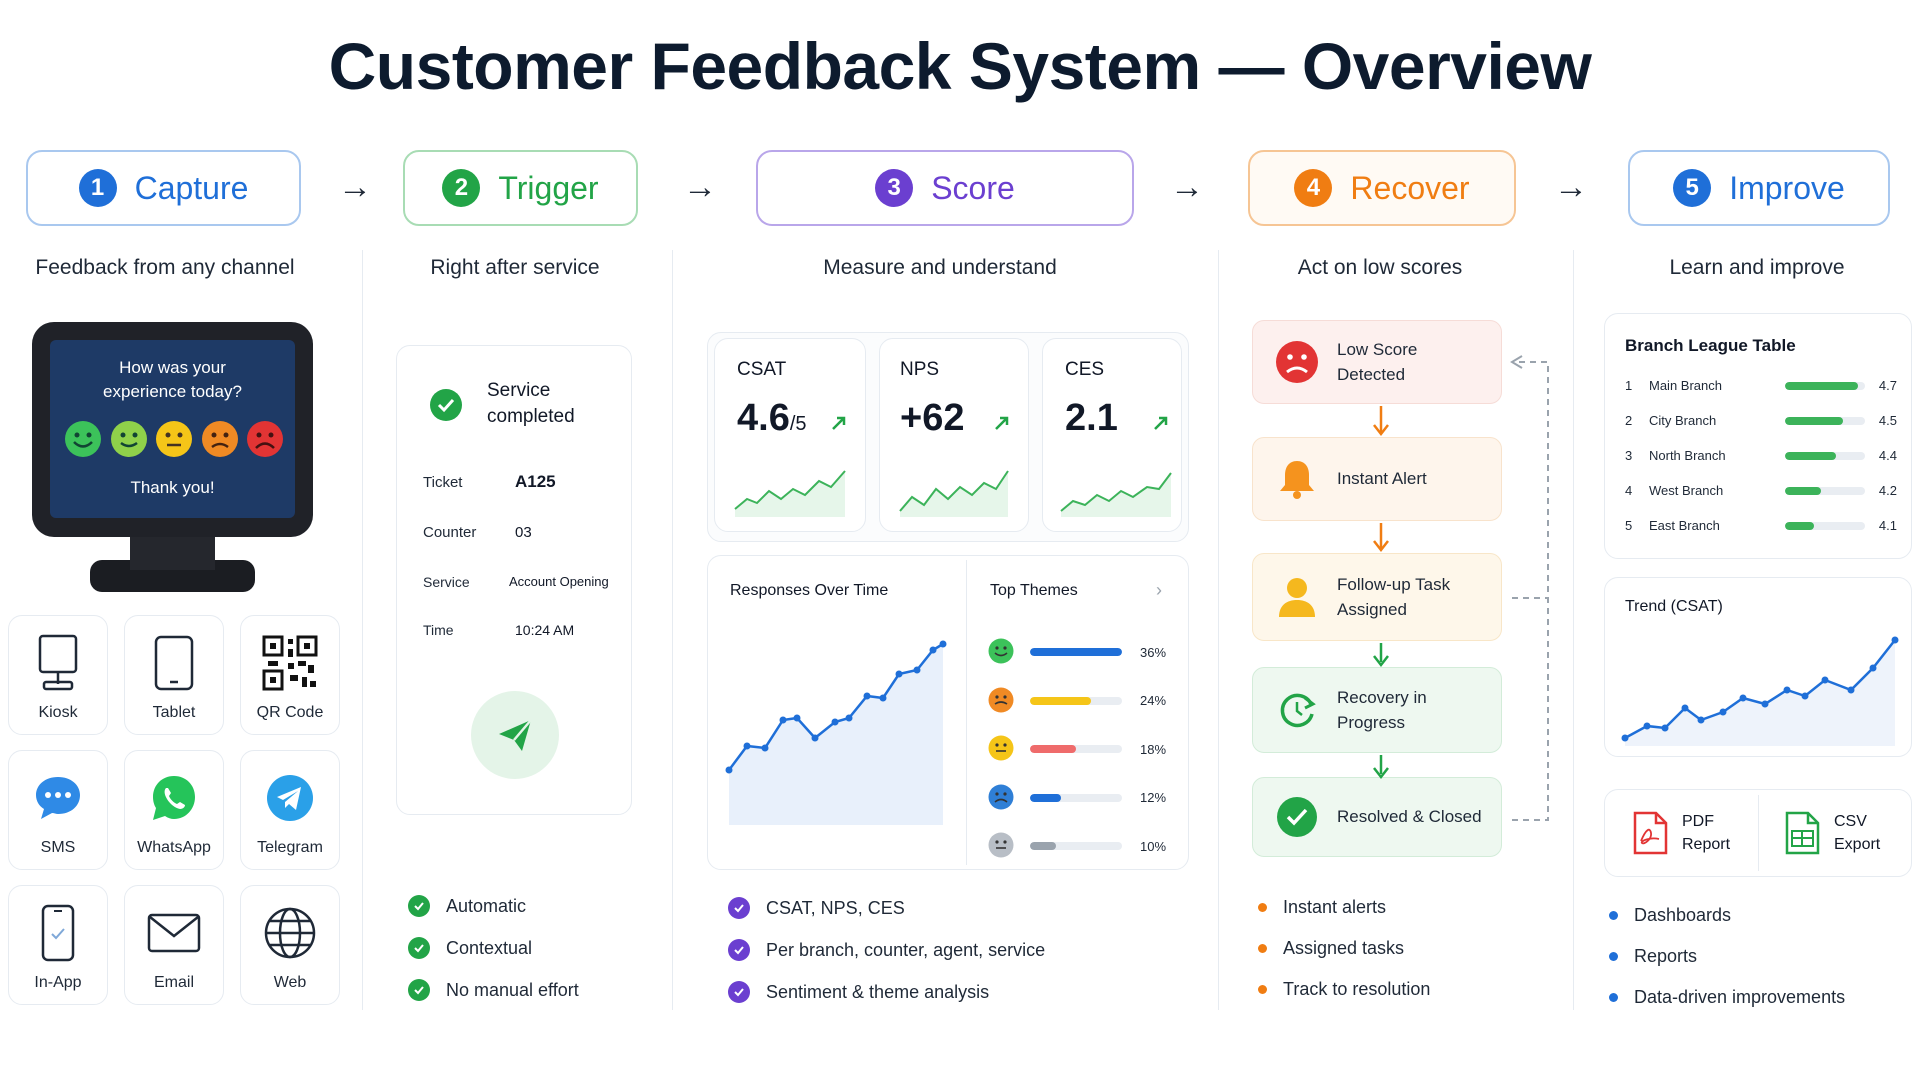  Describe the element at coordinates (1377, 710) in the screenshot. I see `recover-step-progress: Recovery in Progress` at that location.